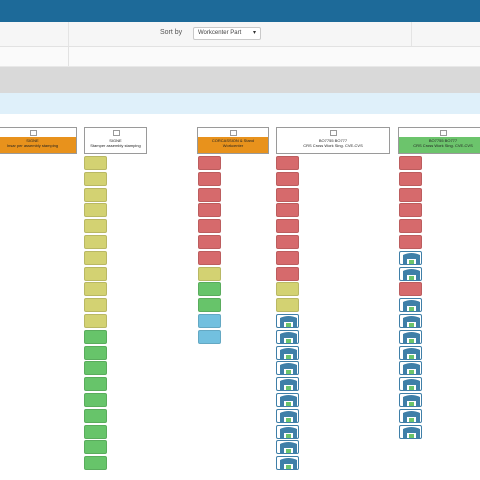  I want to click on column-header-col1: SIGNE Insar per assembly stamping, so click(38, 140).